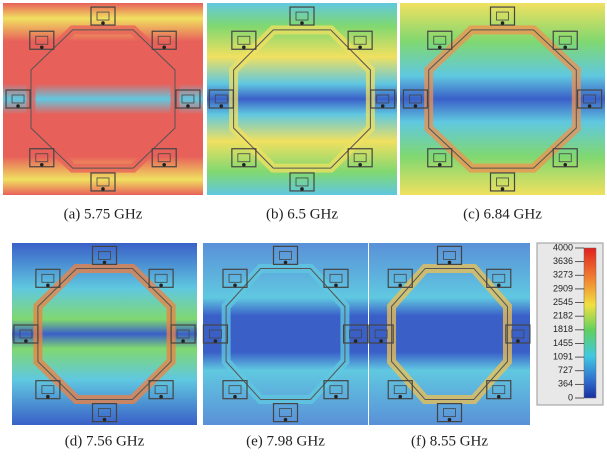 The height and width of the screenshot is (456, 607). I want to click on colorbar-tick-label: 364, so click(565, 384).